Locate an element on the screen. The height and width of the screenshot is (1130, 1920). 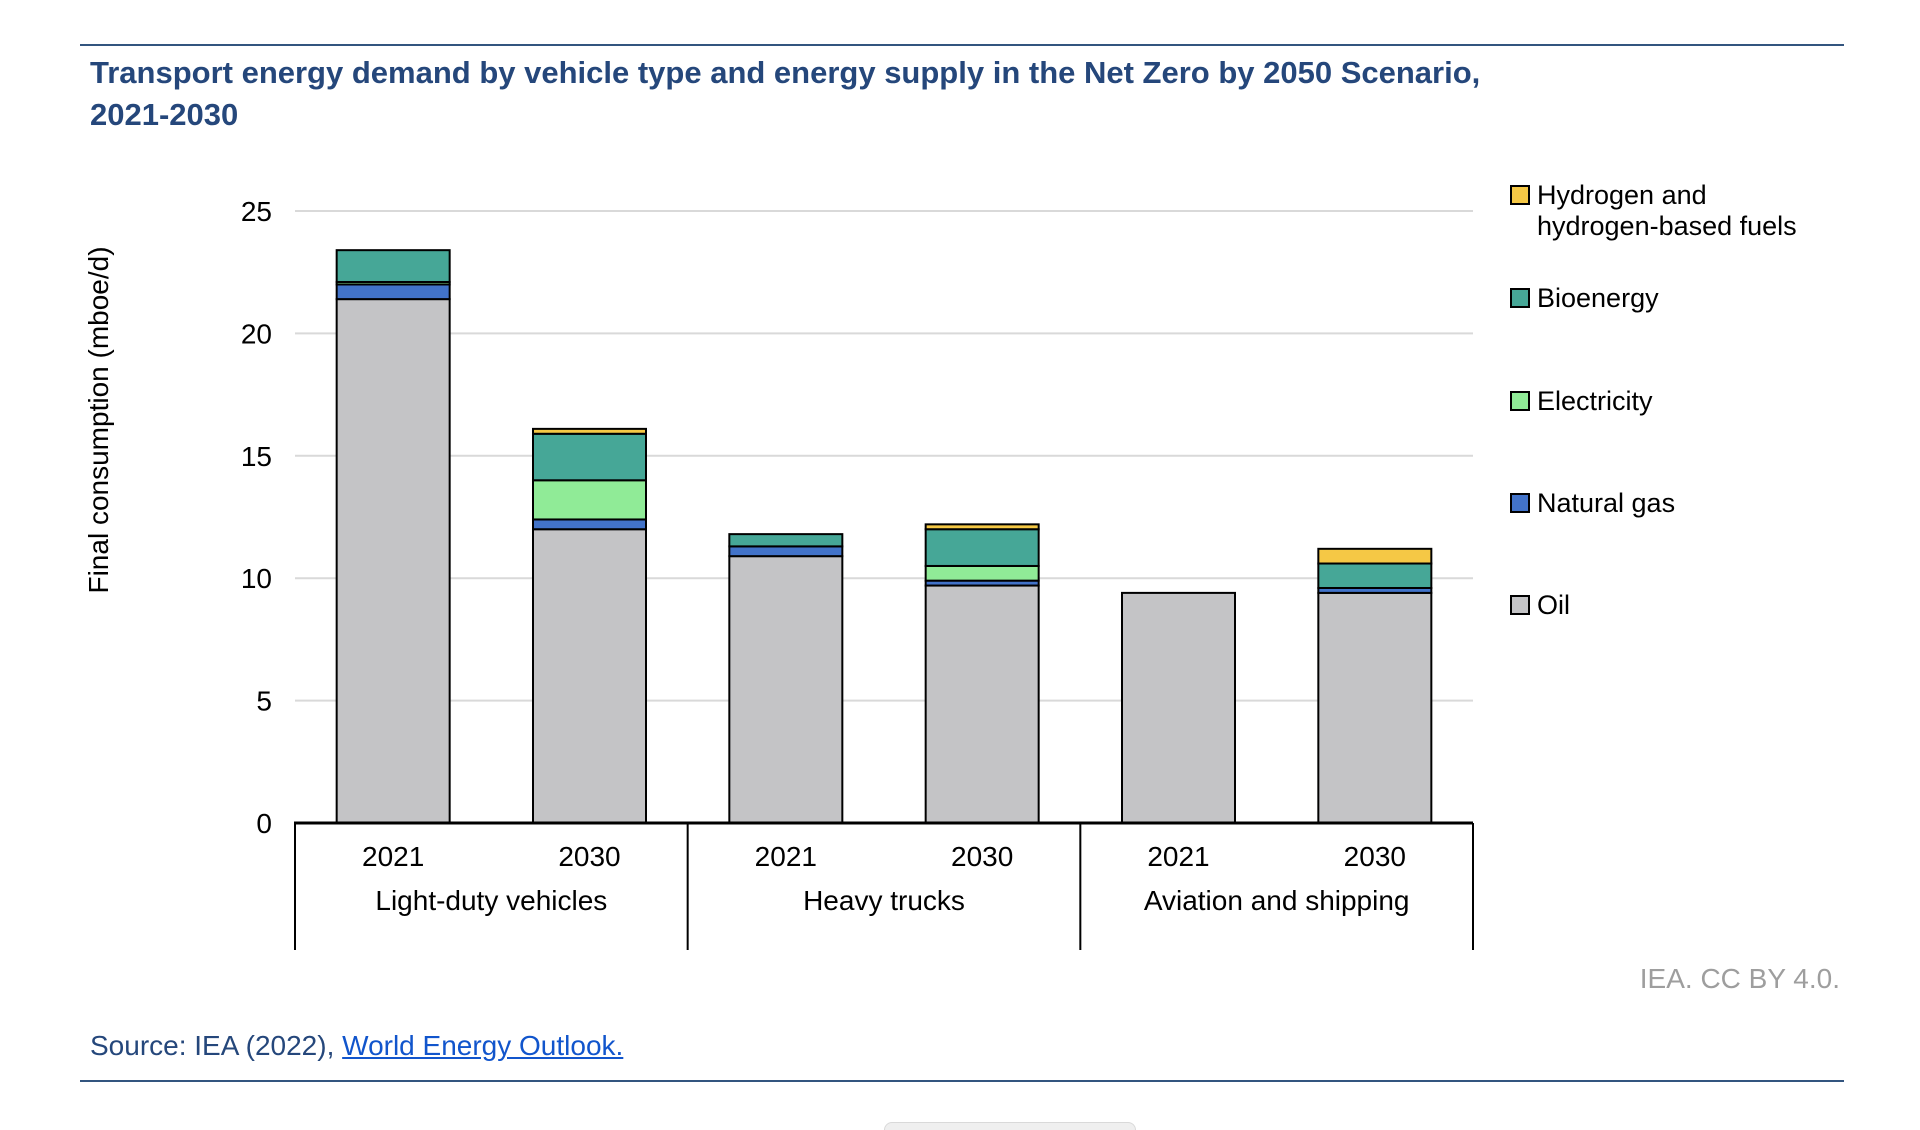
group-label: Aviation and shipping is located at coordinates (1277, 900).